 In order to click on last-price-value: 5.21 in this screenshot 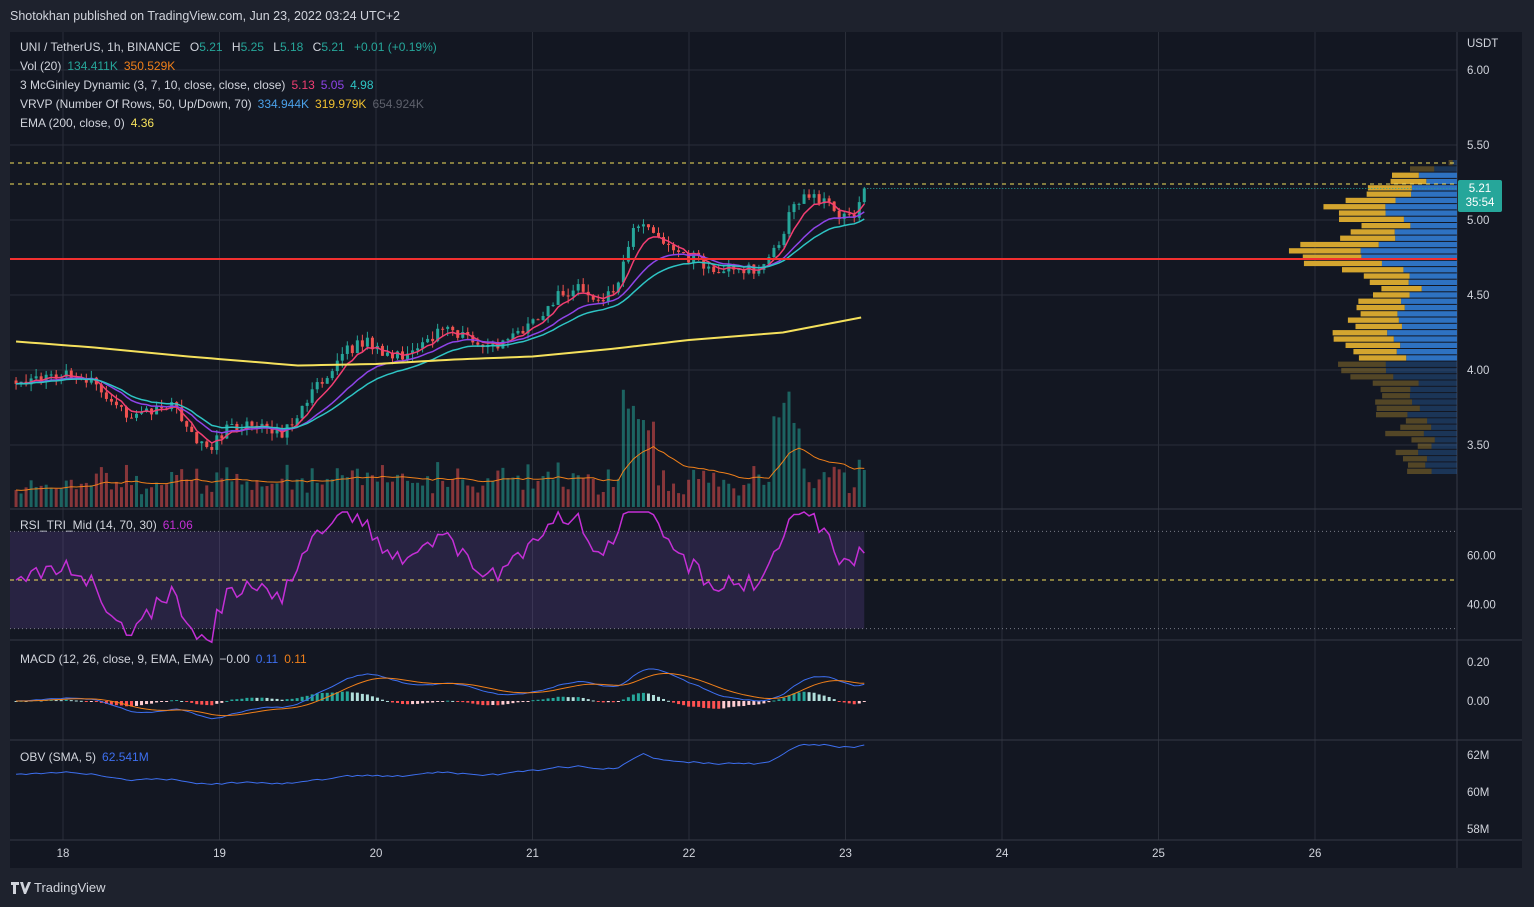, I will do `click(1480, 189)`.